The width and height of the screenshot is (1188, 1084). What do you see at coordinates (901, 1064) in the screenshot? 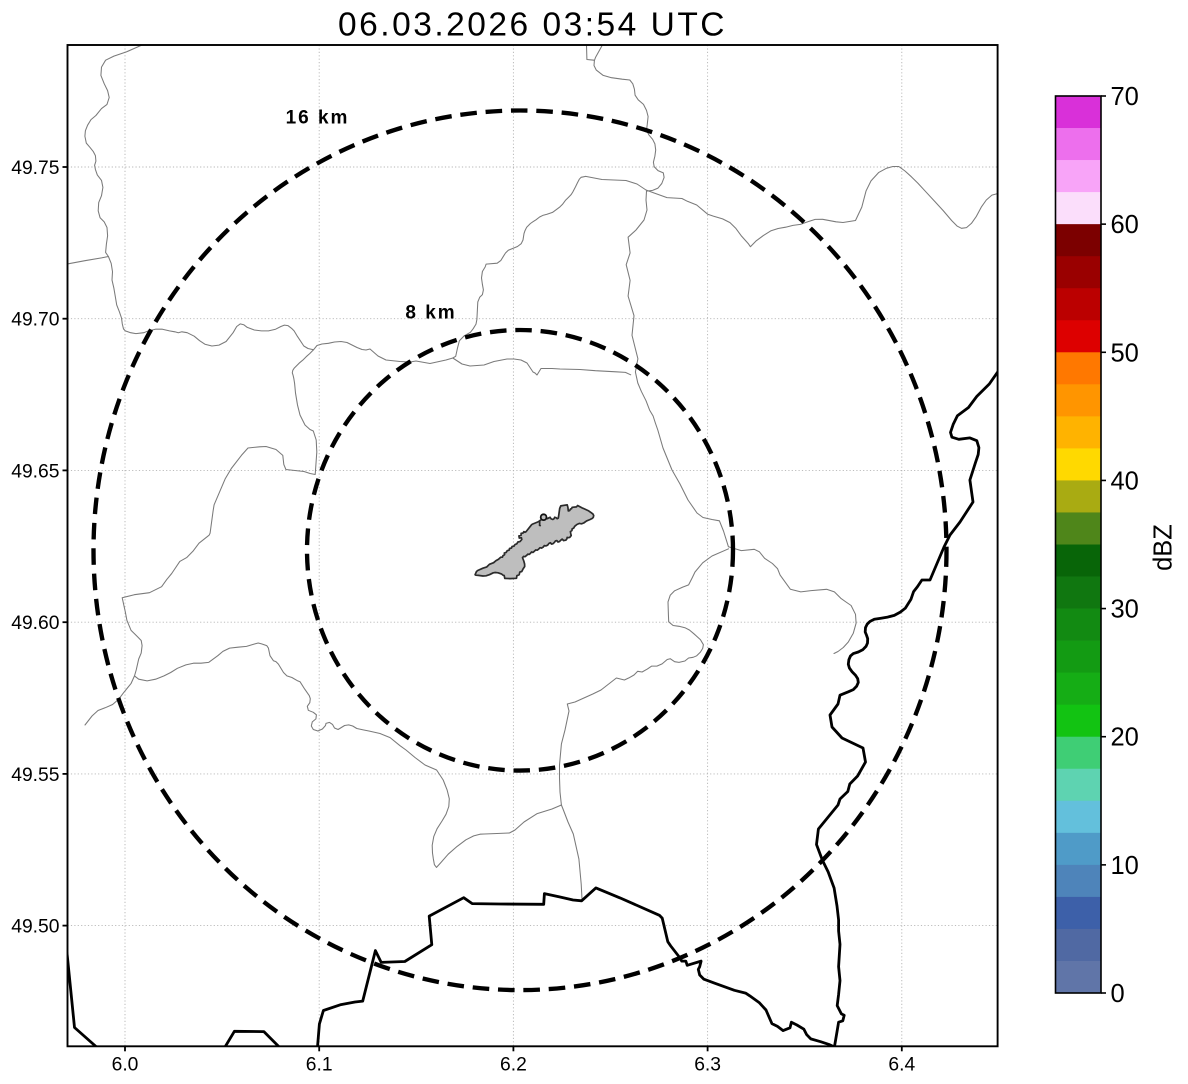
I see `svg-text: 6.4` at bounding box center [901, 1064].